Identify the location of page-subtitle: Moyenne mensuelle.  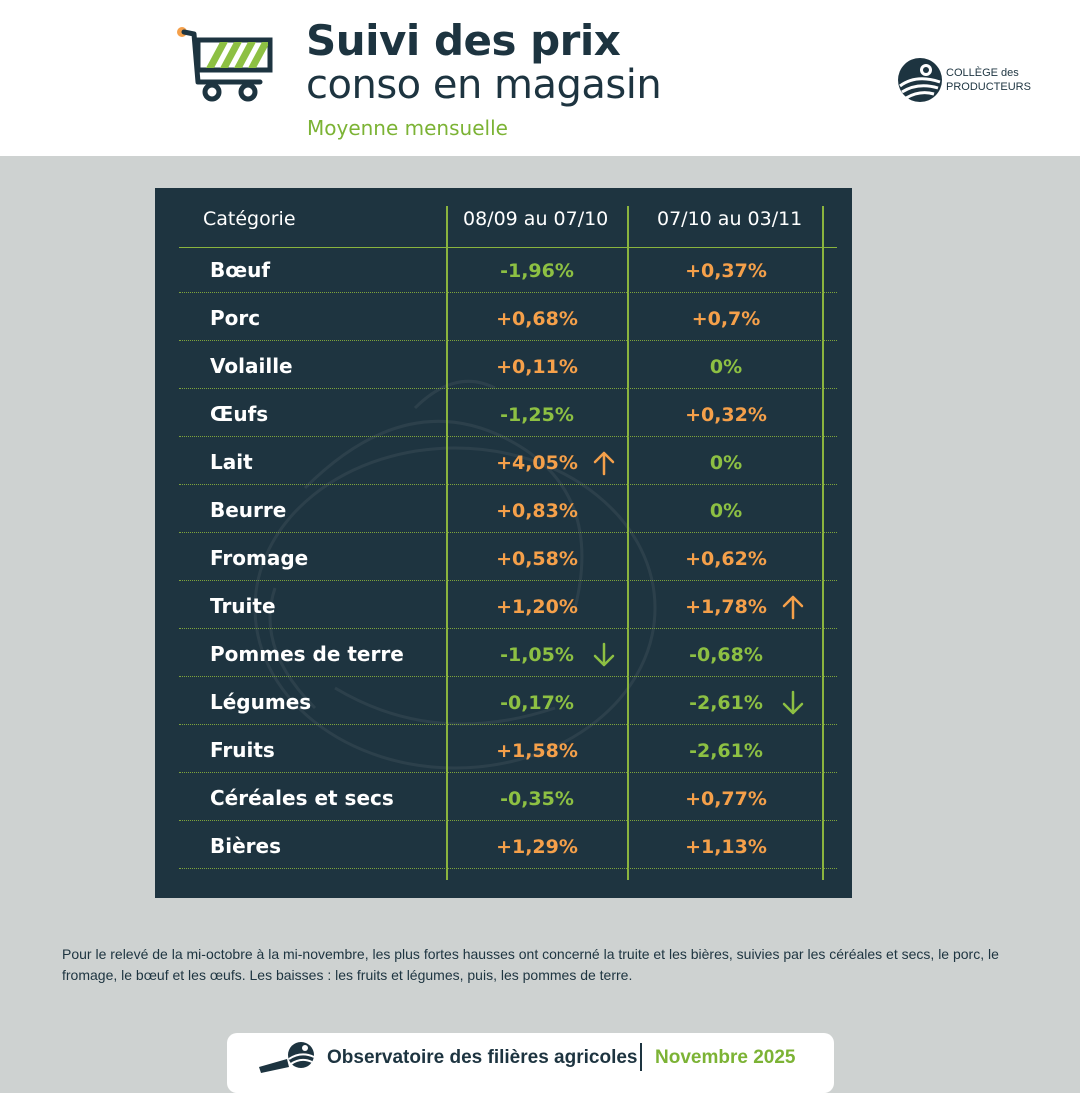
(407, 128).